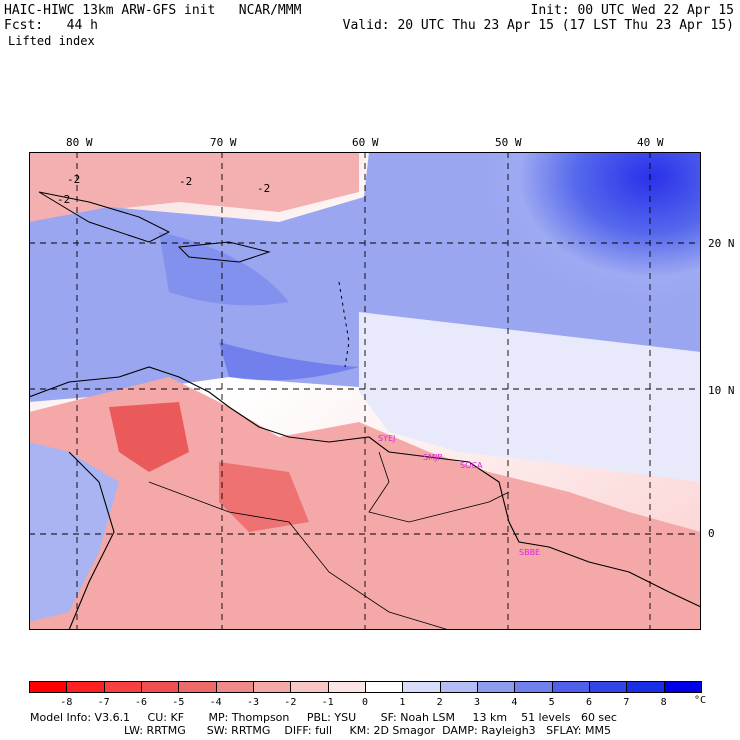 This screenshot has height=740, width=740. What do you see at coordinates (104, 217) in the screenshot?
I see `coastline-cuba` at bounding box center [104, 217].